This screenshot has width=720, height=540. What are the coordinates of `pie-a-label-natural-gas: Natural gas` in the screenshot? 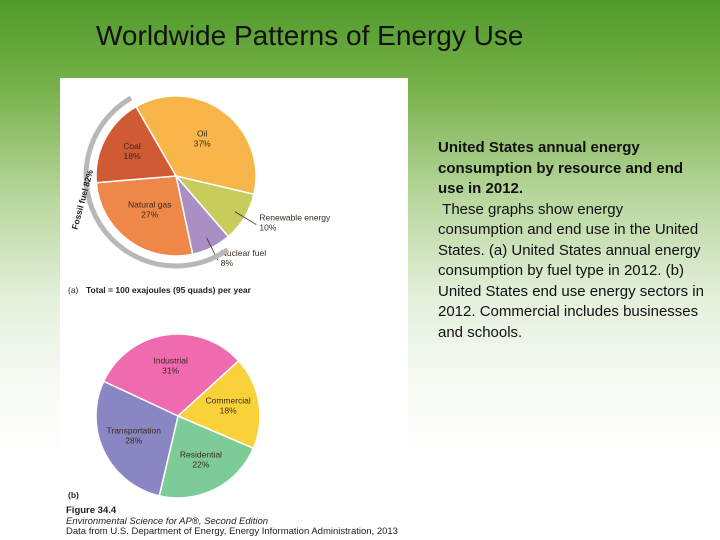 It's located at (149, 204).